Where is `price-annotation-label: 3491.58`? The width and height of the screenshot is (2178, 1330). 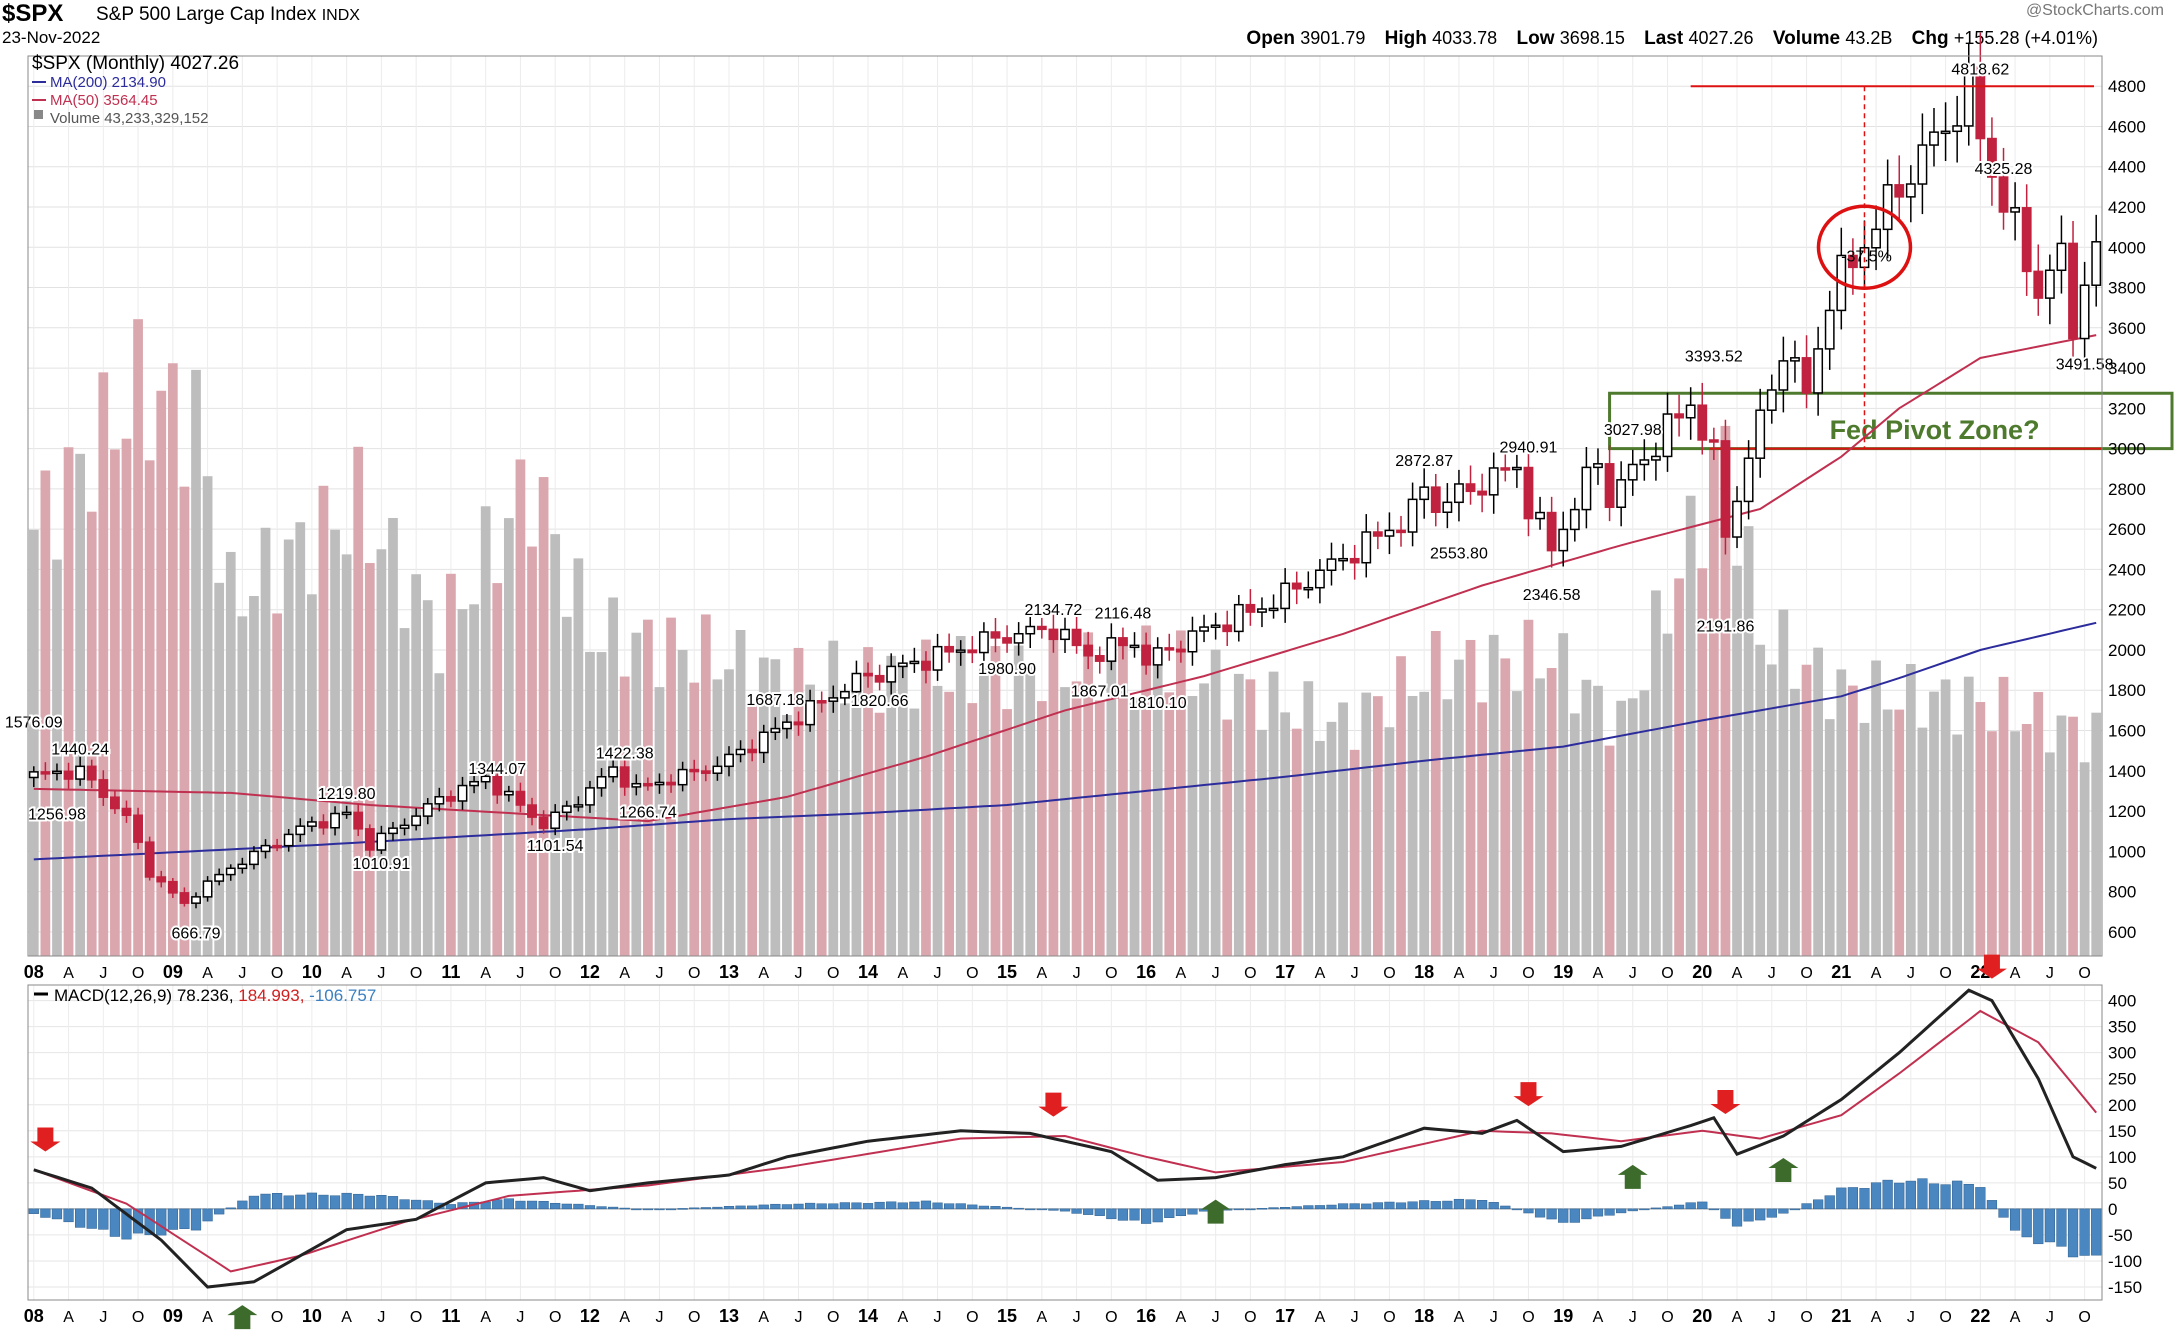 price-annotation-label: 3491.58 is located at coordinates (2085, 365).